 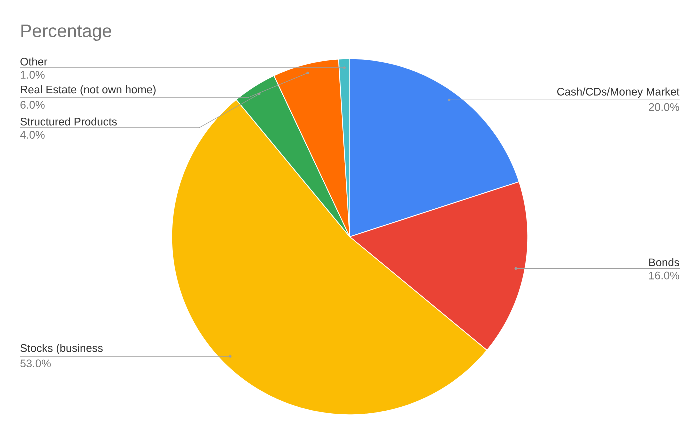 I want to click on data-label: 16.0%, so click(x=664, y=276).